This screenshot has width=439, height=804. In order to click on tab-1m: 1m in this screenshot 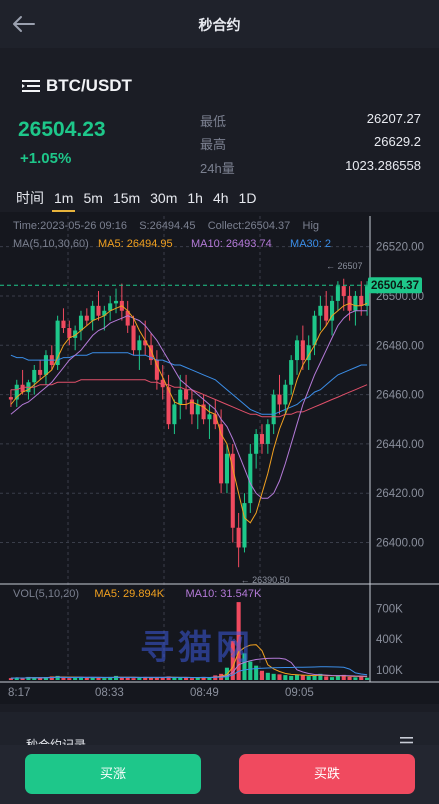, I will do `click(63, 201)`.